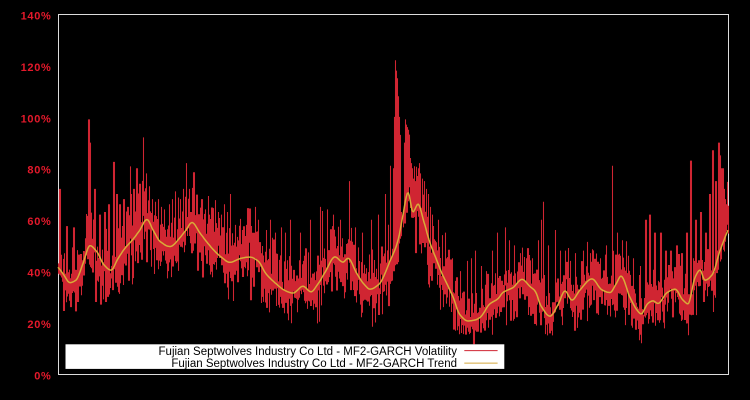  What do you see at coordinates (42, 376) in the screenshot?
I see `svg-text: 0%` at bounding box center [42, 376].